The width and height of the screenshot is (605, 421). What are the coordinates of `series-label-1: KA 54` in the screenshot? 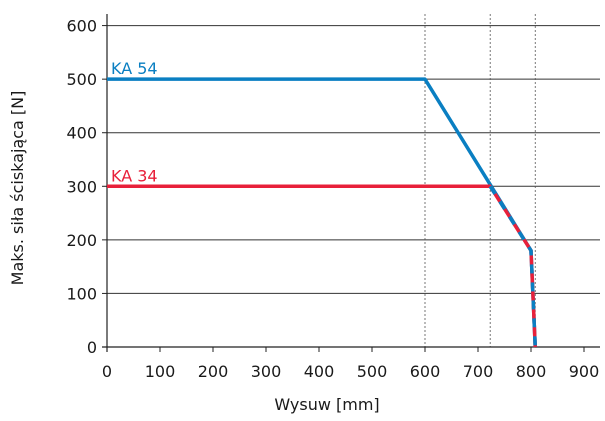 It's located at (134, 68).